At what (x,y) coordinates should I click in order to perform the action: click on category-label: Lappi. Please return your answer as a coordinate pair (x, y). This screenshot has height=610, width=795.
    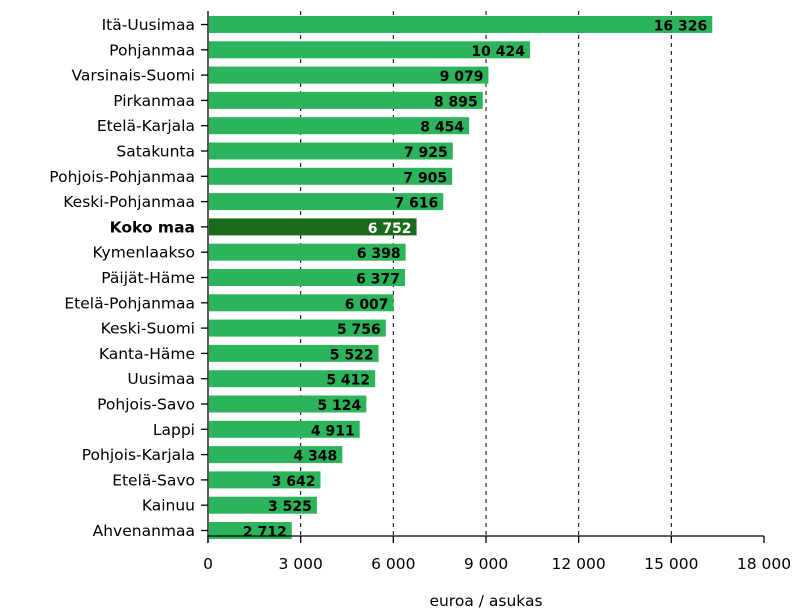
    Looking at the image, I should click on (174, 430).